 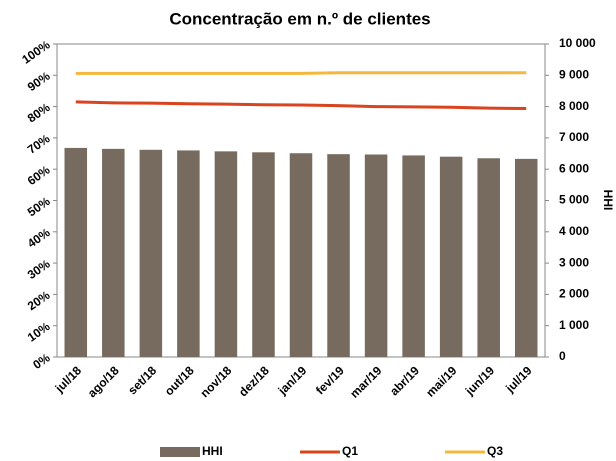 What do you see at coordinates (574, 74) in the screenshot?
I see `y2-tick-label: 9 000` at bounding box center [574, 74].